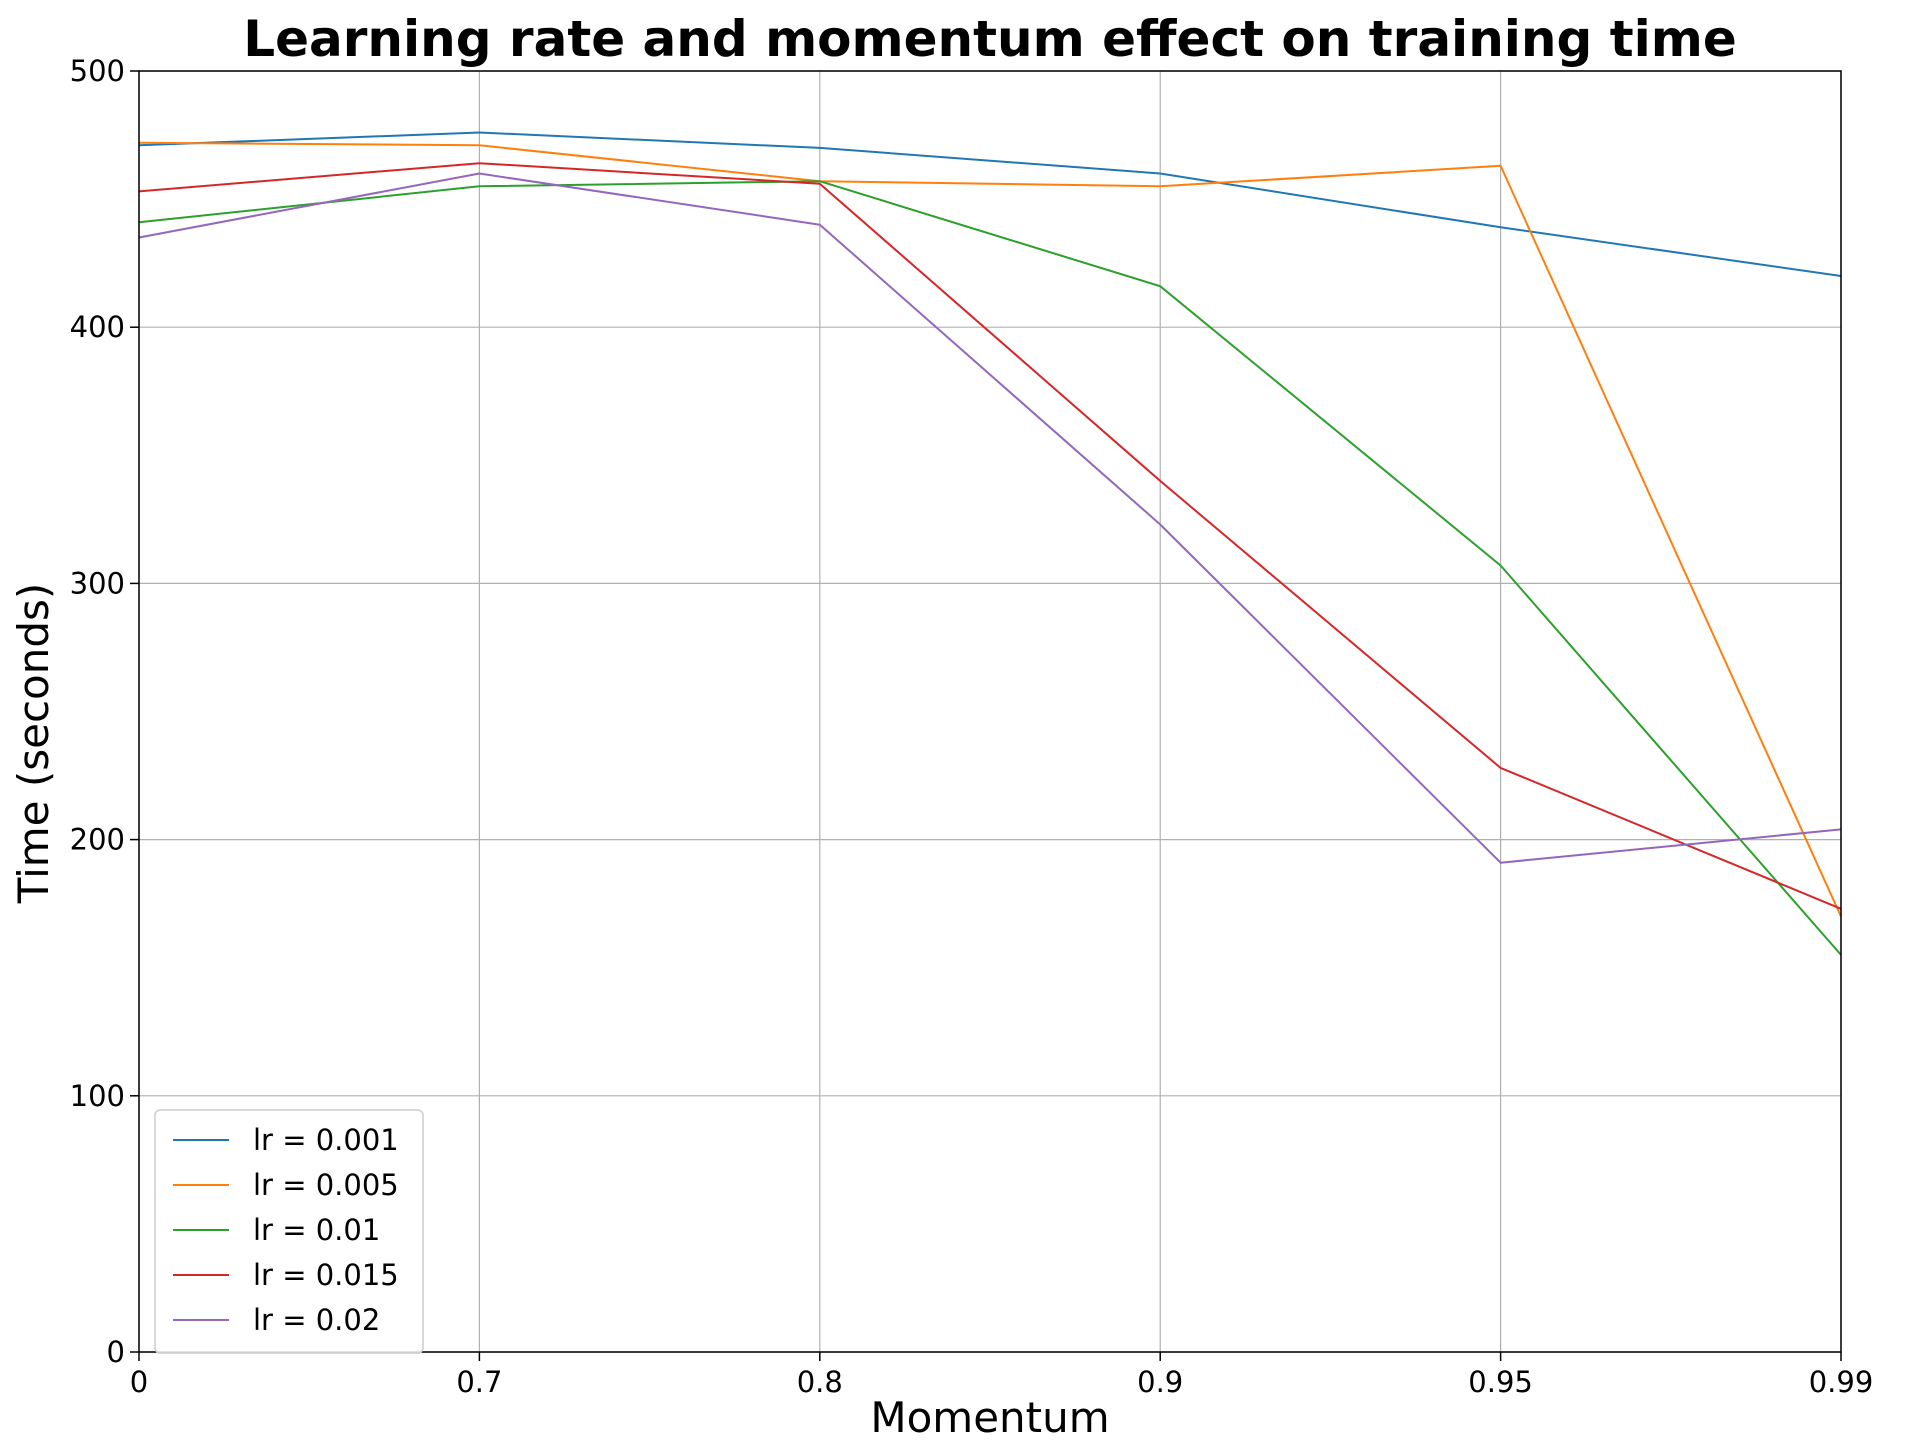  I want to click on y-tick-label: 200, so click(97, 840).